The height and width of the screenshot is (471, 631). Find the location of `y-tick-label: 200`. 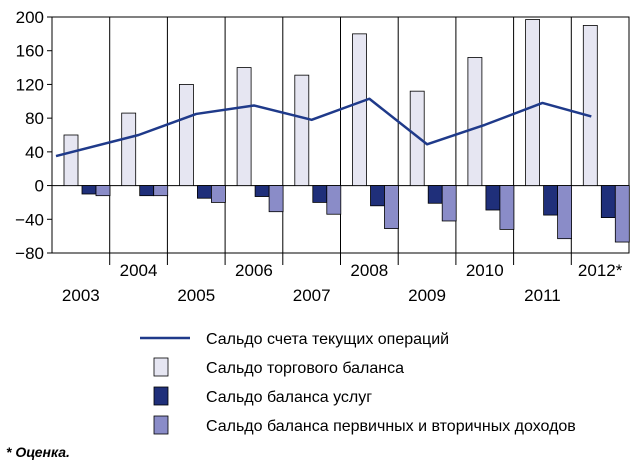

y-tick-label: 200 is located at coordinates (30, 17).